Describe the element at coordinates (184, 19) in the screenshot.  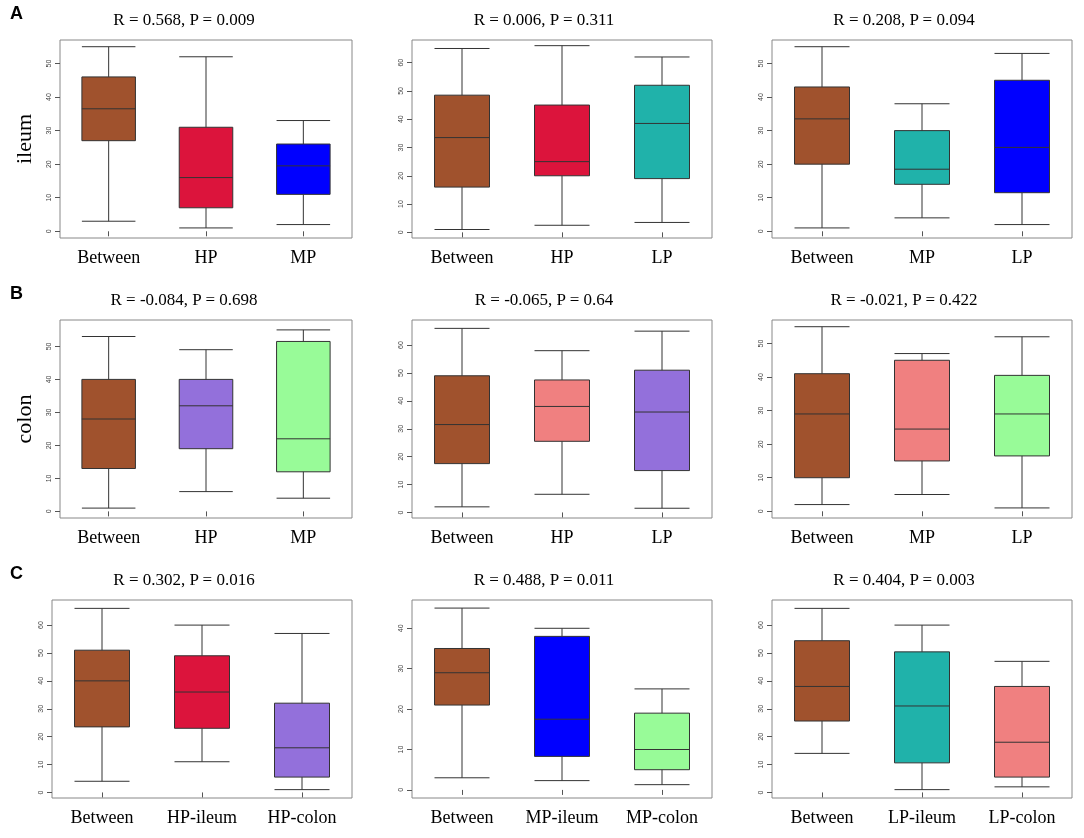
I see `chart-title: R = 0.568, P = 0.009` at that location.